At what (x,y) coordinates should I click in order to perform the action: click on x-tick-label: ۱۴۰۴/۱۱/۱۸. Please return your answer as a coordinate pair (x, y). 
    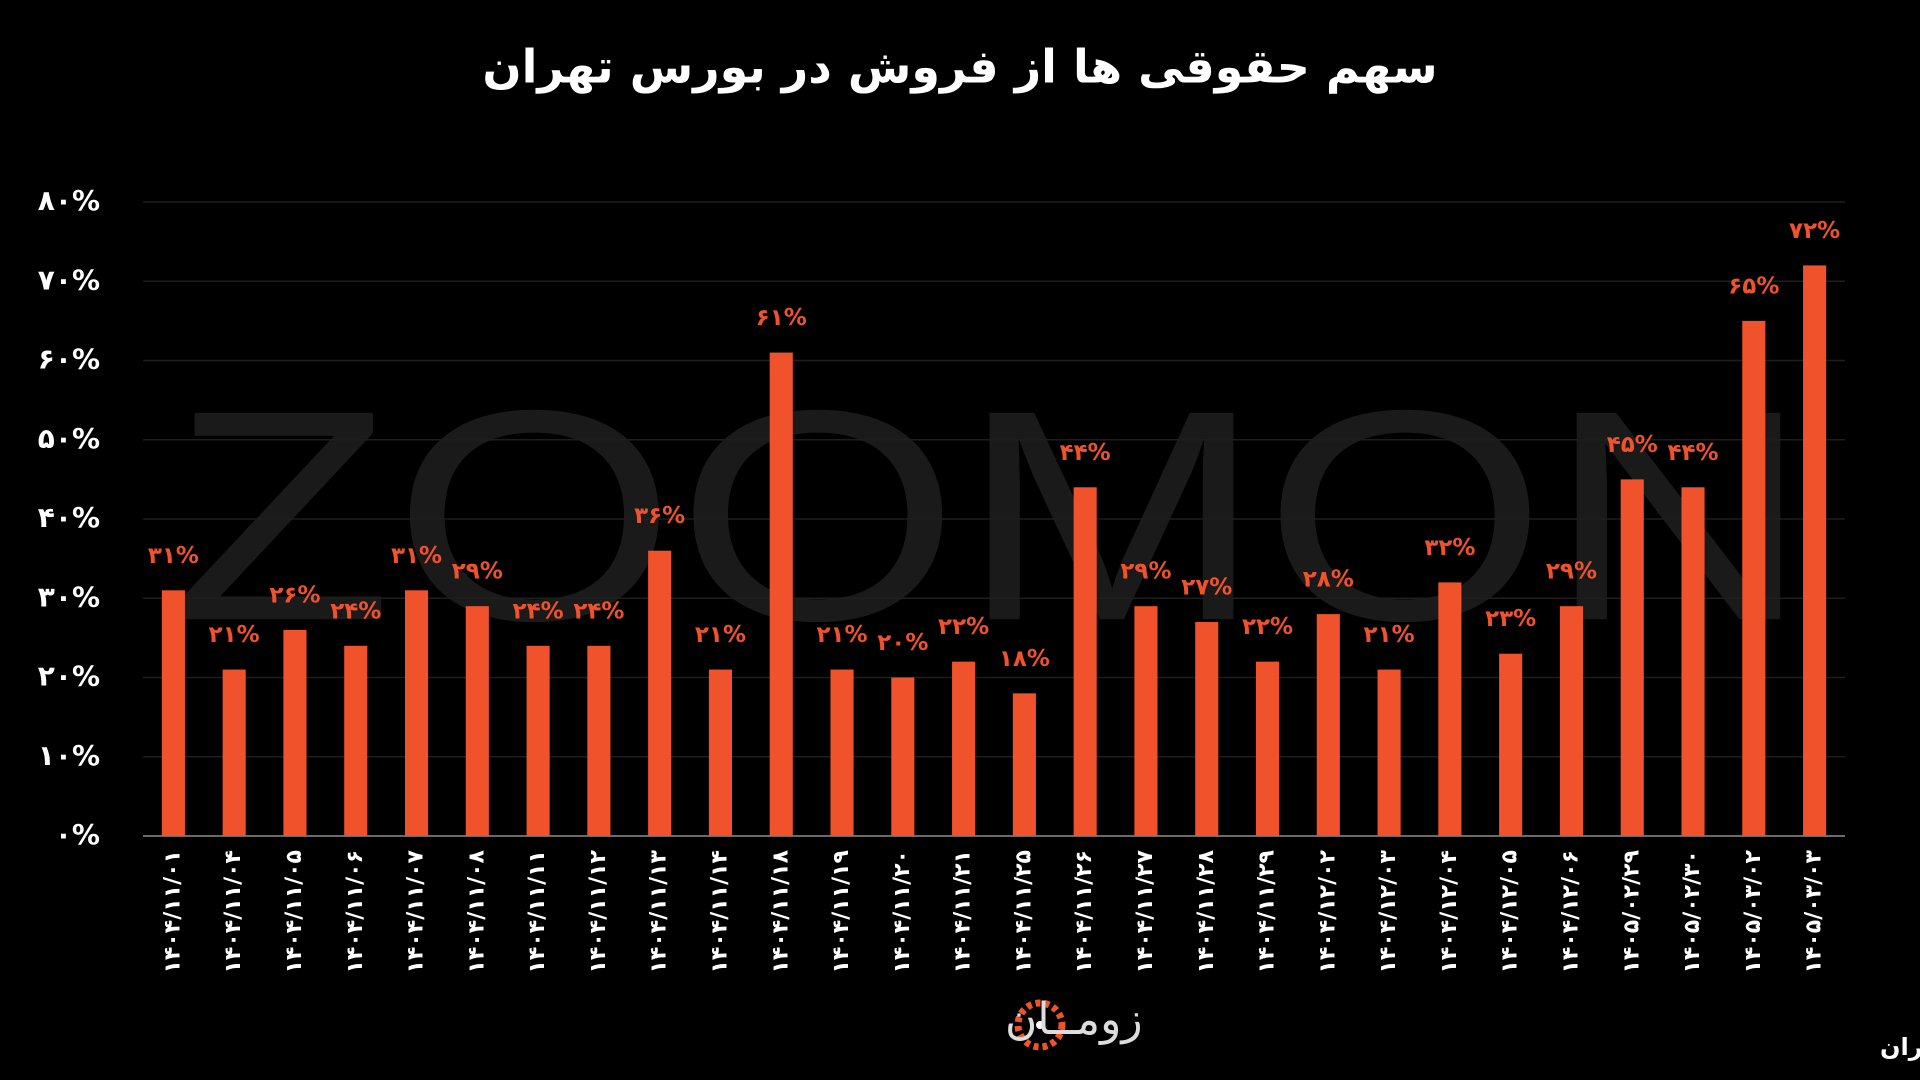
    Looking at the image, I should click on (780, 911).